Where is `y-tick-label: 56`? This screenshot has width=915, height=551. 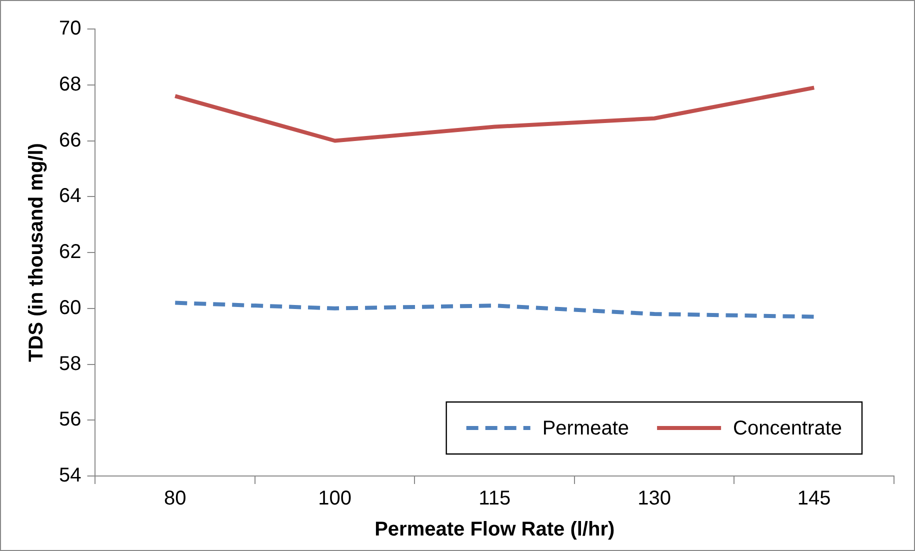 y-tick-label: 56 is located at coordinates (70, 419).